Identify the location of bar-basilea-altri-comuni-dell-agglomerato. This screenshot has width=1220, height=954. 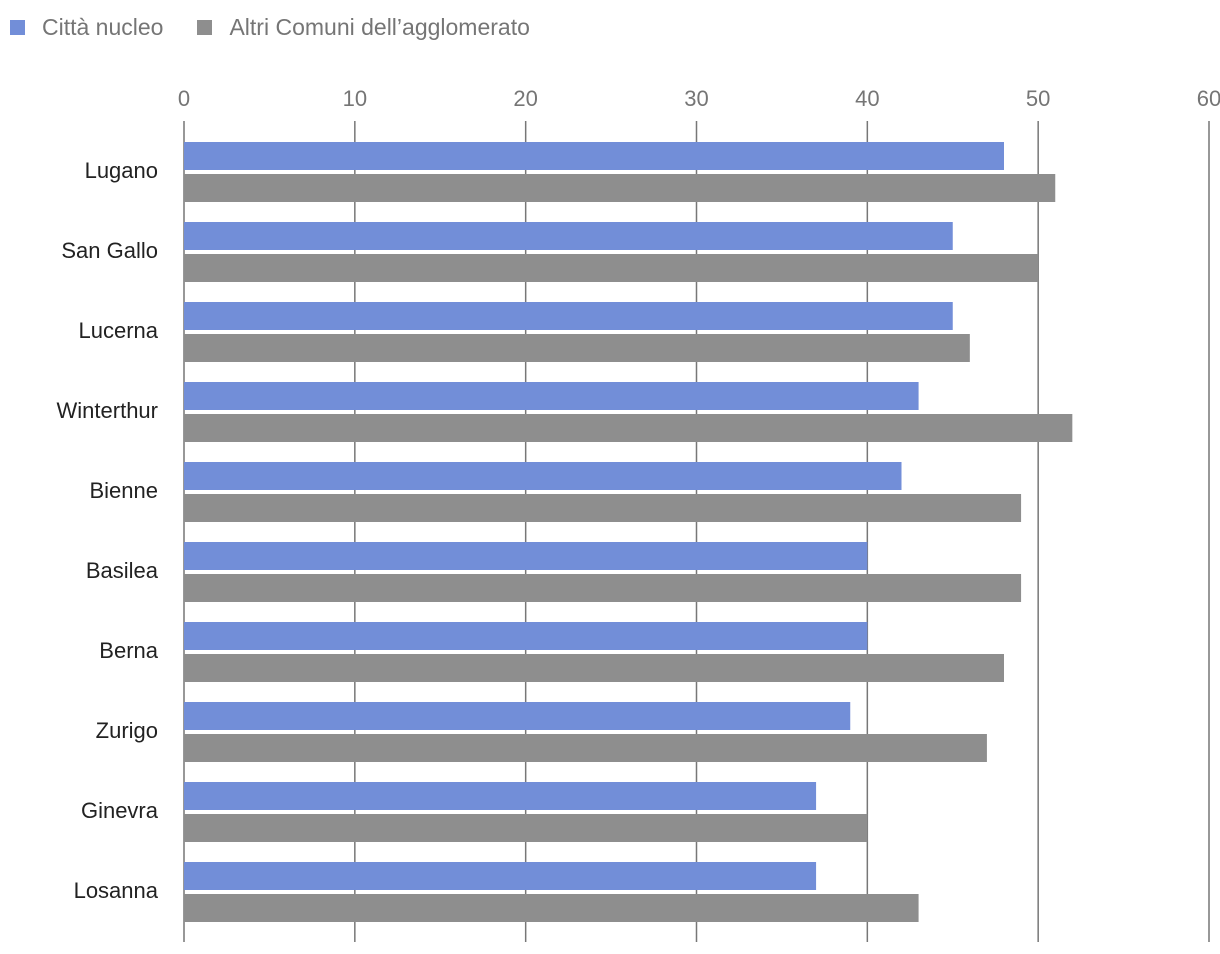
(603, 588).